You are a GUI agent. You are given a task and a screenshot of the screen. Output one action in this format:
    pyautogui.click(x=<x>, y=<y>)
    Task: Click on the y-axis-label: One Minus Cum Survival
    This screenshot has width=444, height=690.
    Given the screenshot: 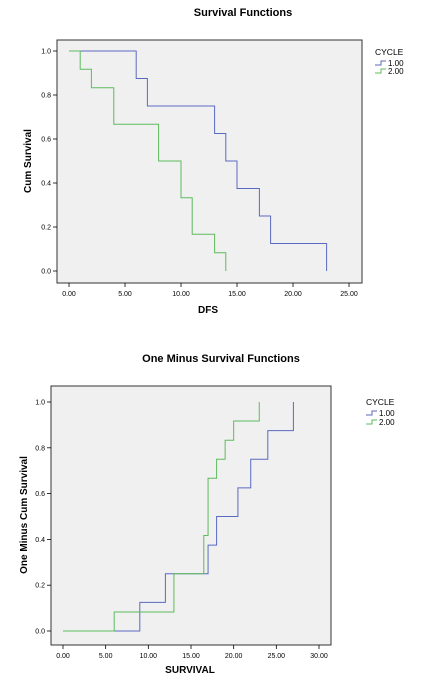 What is the action you would take?
    pyautogui.click(x=24, y=515)
    